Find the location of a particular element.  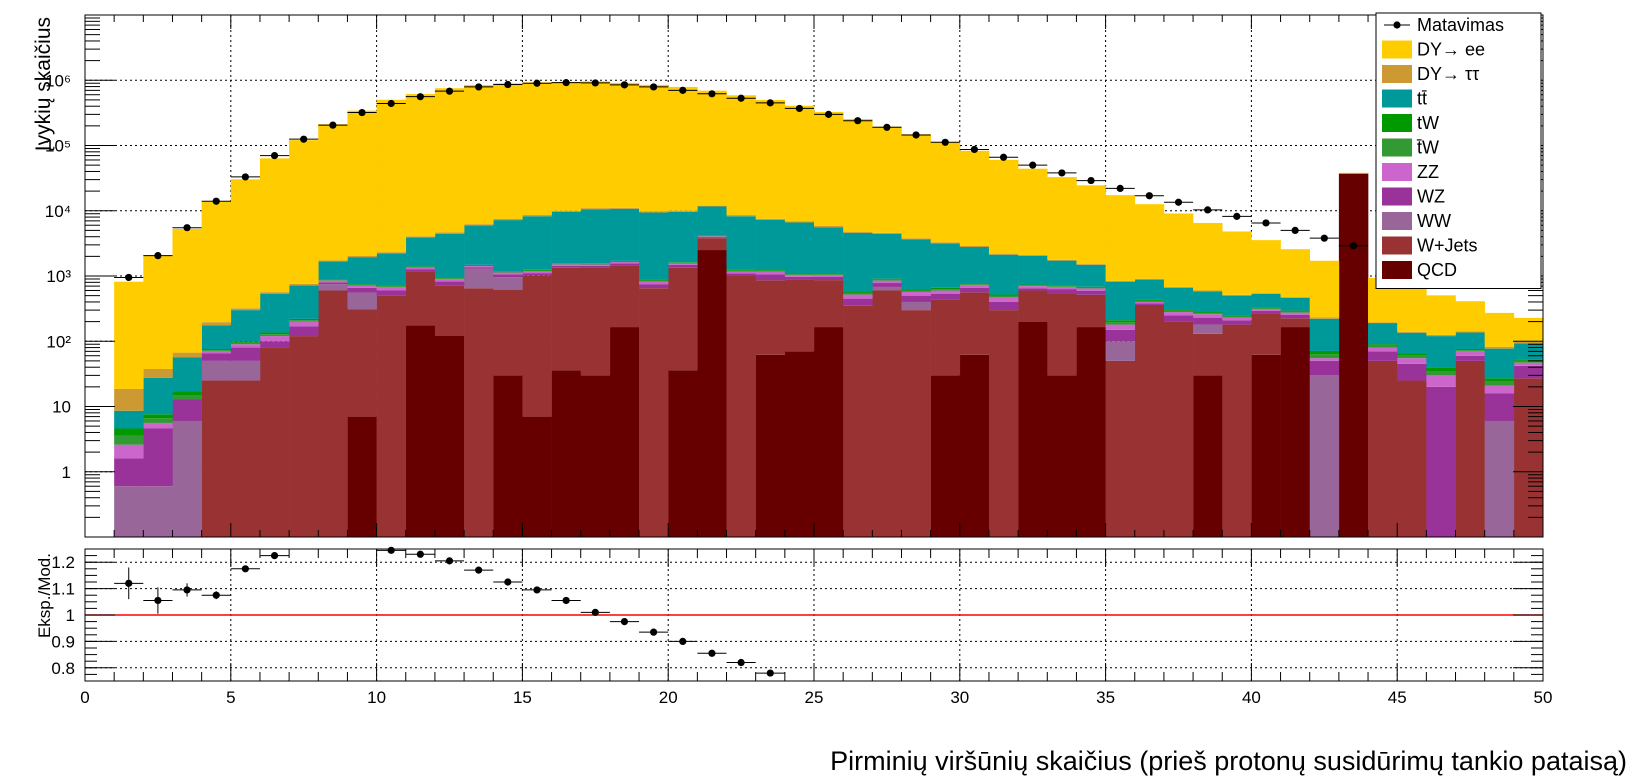

x-tick-label: 40 is located at coordinates (1251, 697).